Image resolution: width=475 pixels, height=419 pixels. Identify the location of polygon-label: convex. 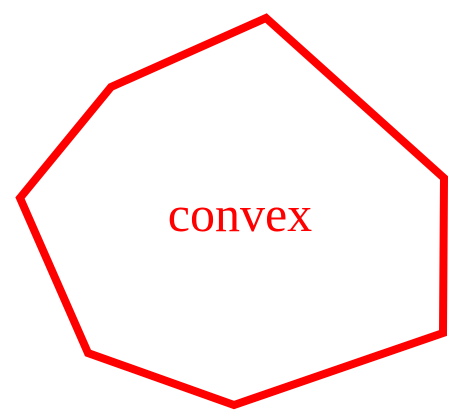
(240, 214).